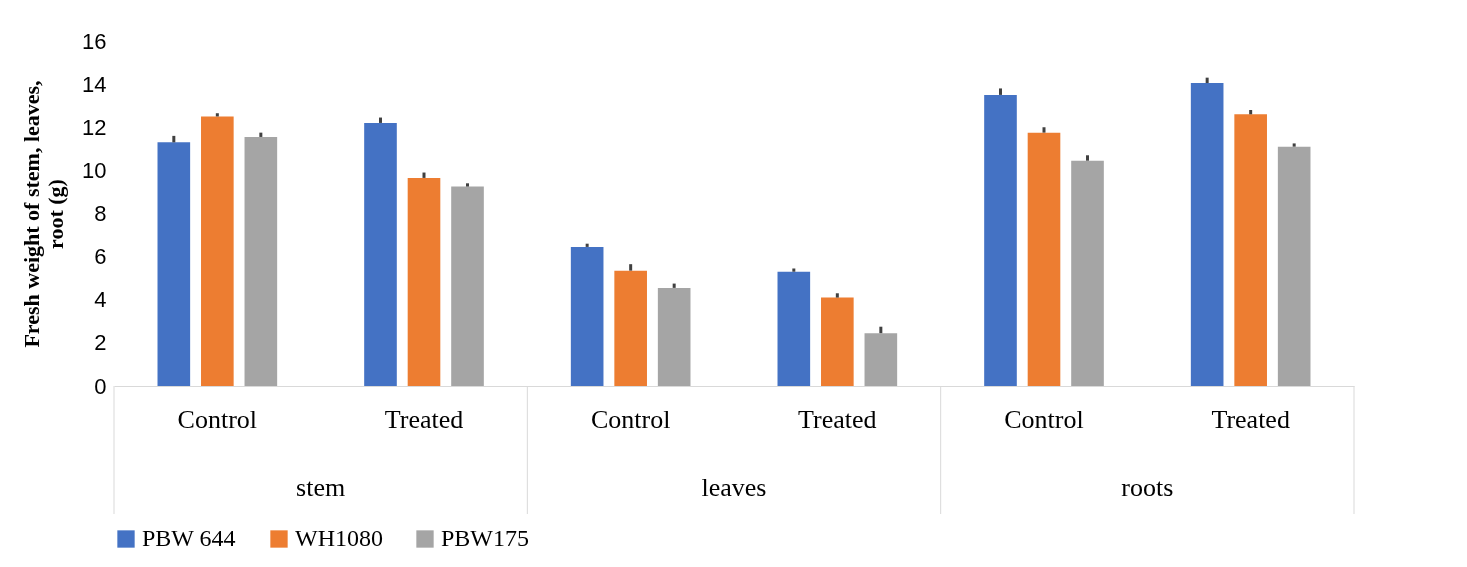 This screenshot has height=567, width=1467. I want to click on y-tick-label: 16, so click(94, 41).